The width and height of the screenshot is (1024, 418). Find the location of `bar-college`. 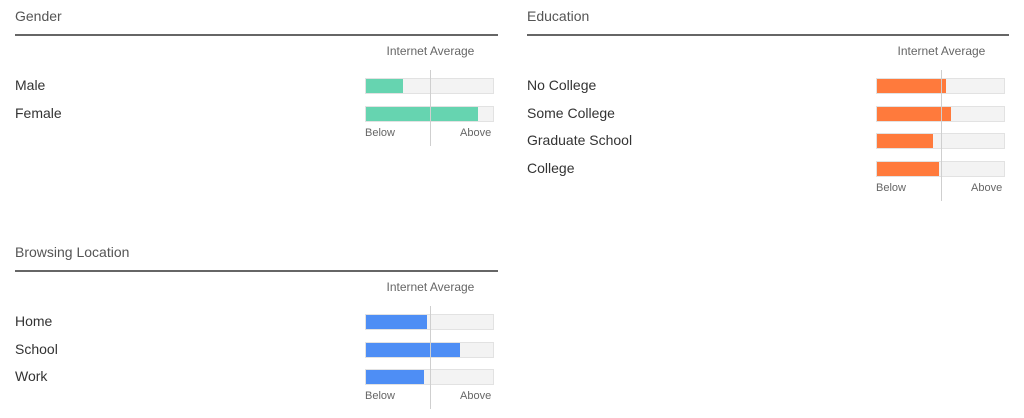

bar-college is located at coordinates (908, 168).